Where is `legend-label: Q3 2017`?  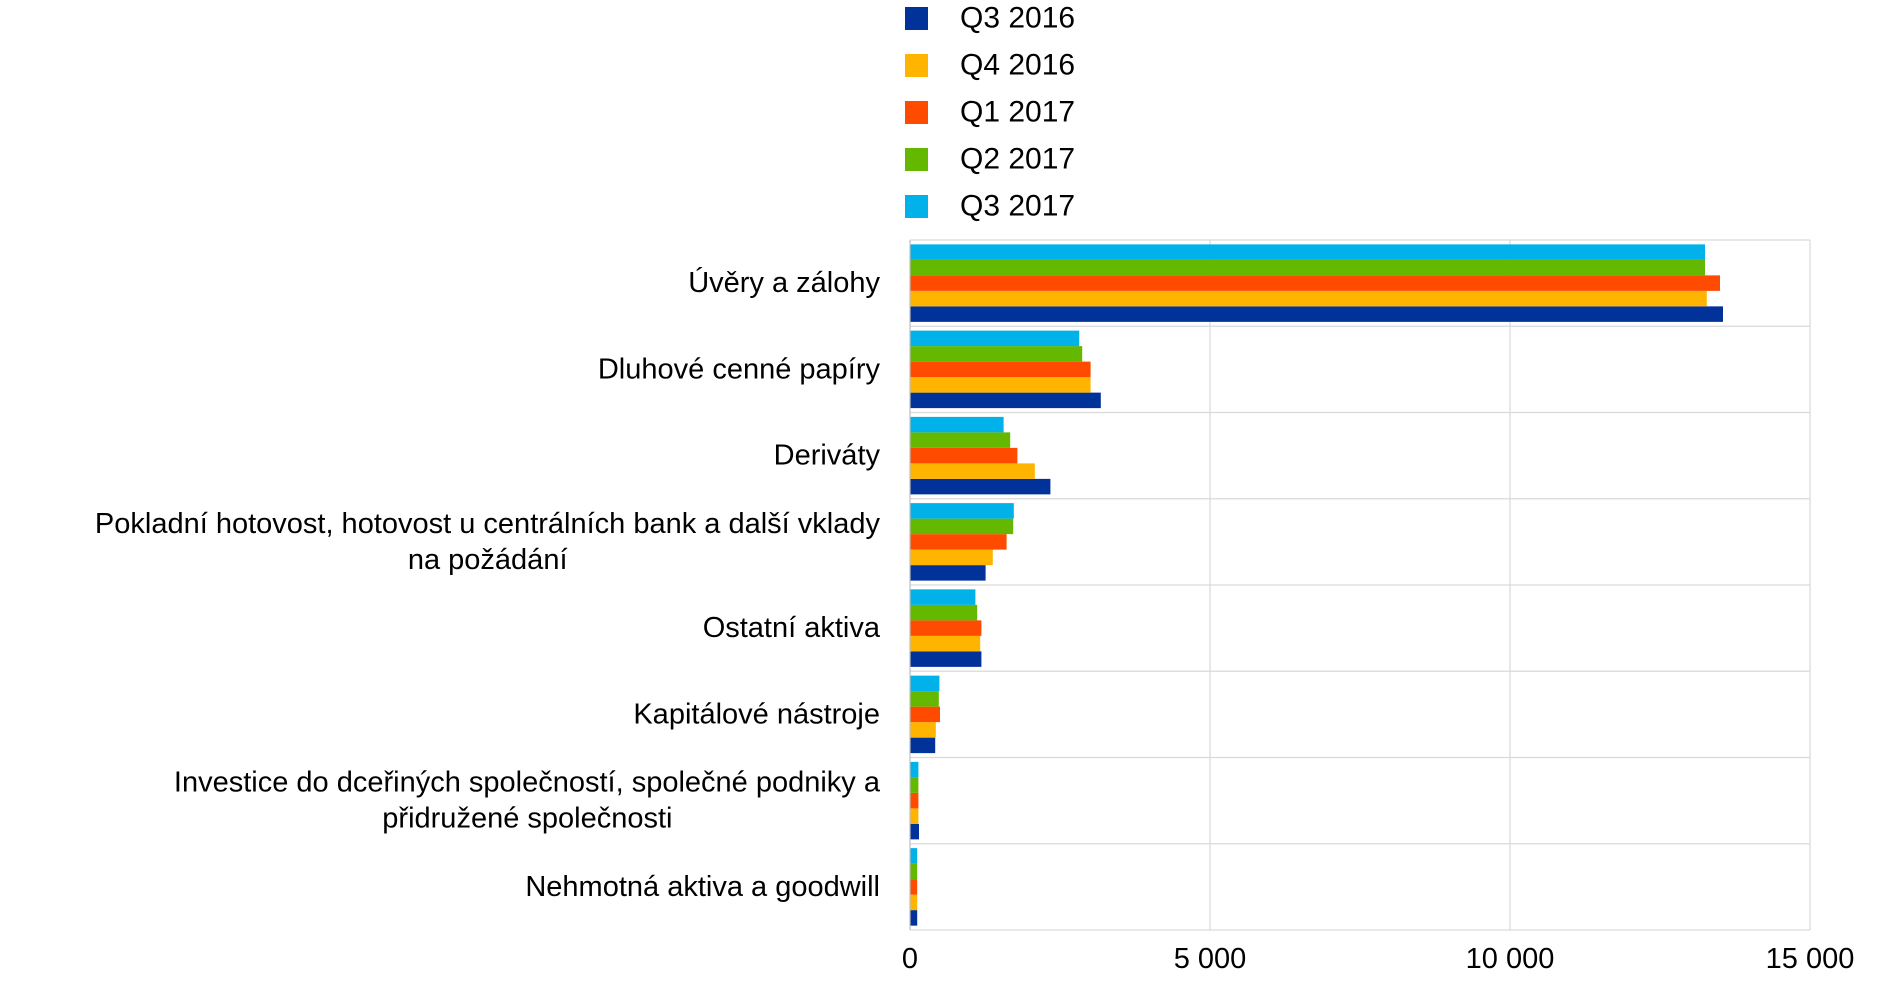
legend-label: Q3 2017 is located at coordinates (1017, 206).